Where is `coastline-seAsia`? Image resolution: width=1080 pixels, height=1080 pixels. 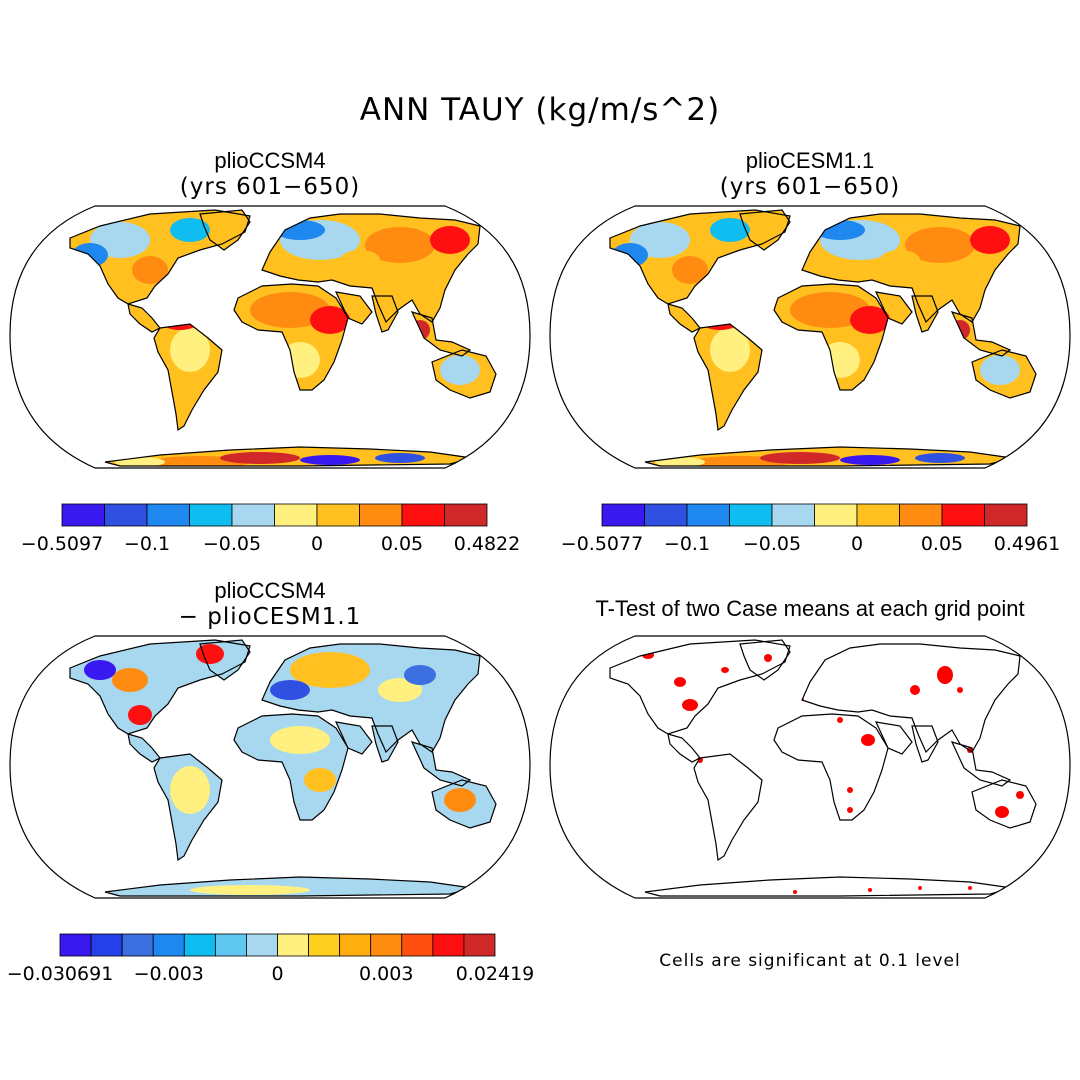
coastline-seAsia is located at coordinates (981, 764).